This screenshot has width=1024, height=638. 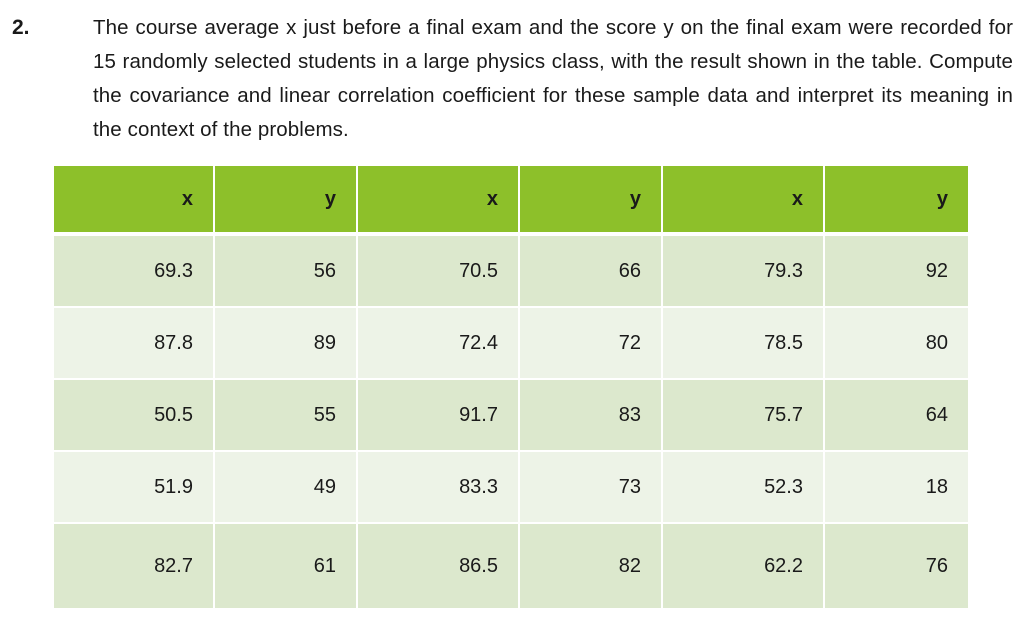 What do you see at coordinates (896, 344) in the screenshot?
I see `table-cell: 80` at bounding box center [896, 344].